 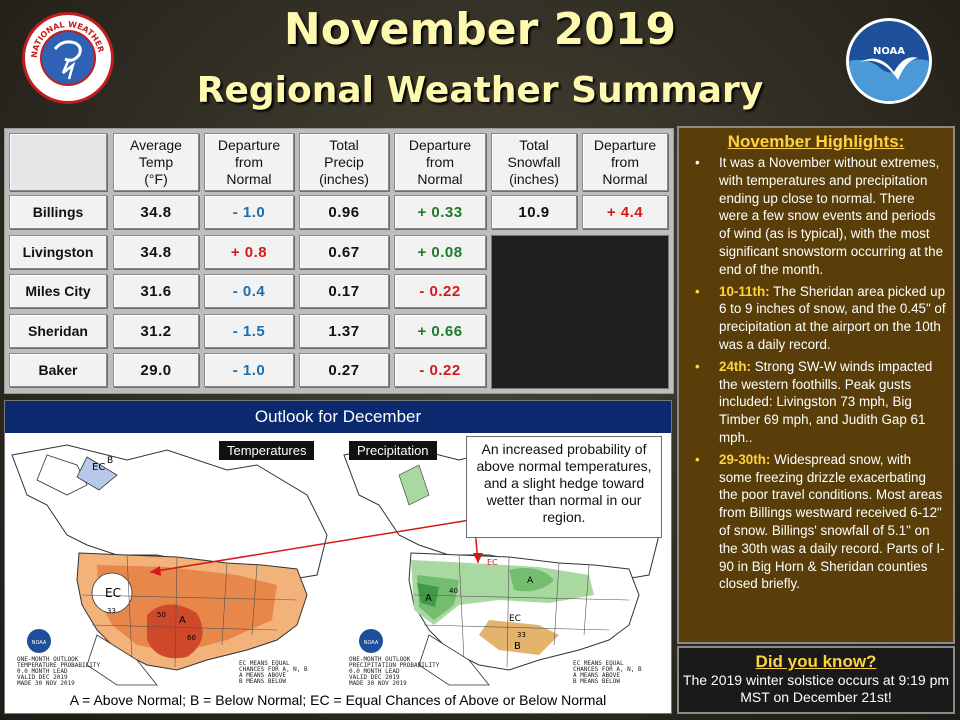 What do you see at coordinates (58, 252) in the screenshot?
I see `row-label-livingston: Livingston` at bounding box center [58, 252].